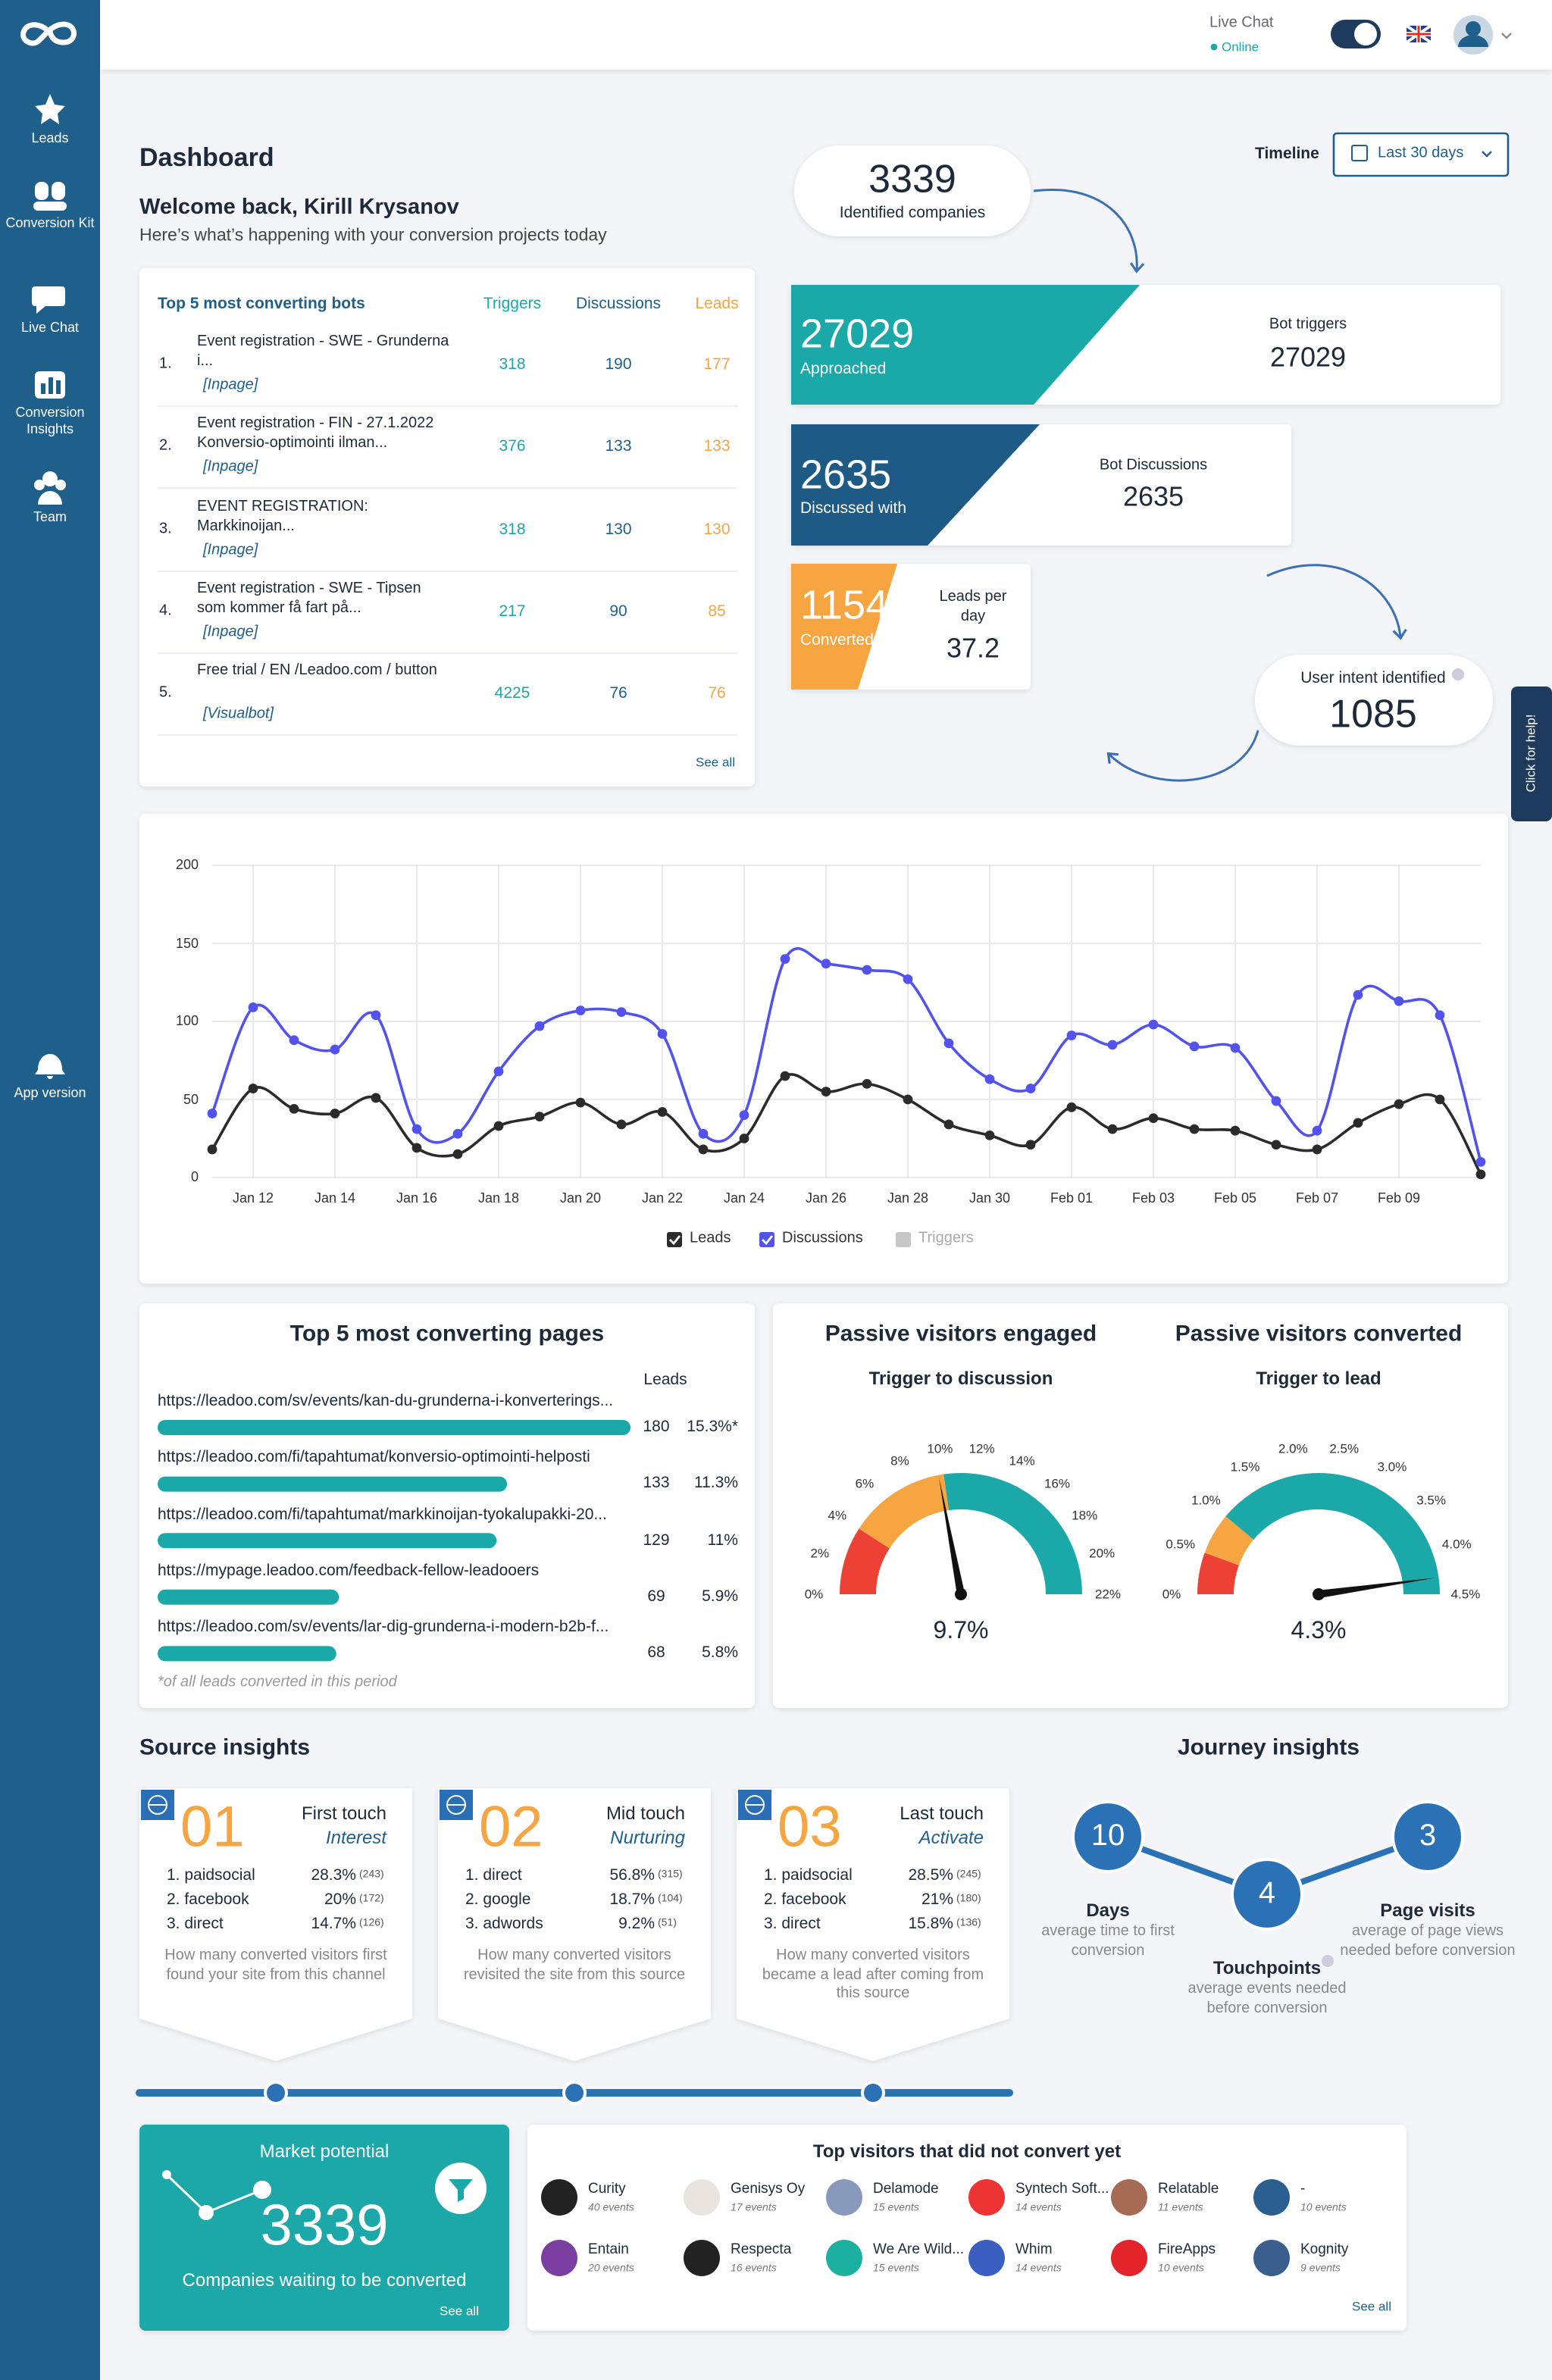 This screenshot has height=2380, width=1552. Describe the element at coordinates (846, 475) in the screenshot. I see `metric: 2635` at that location.